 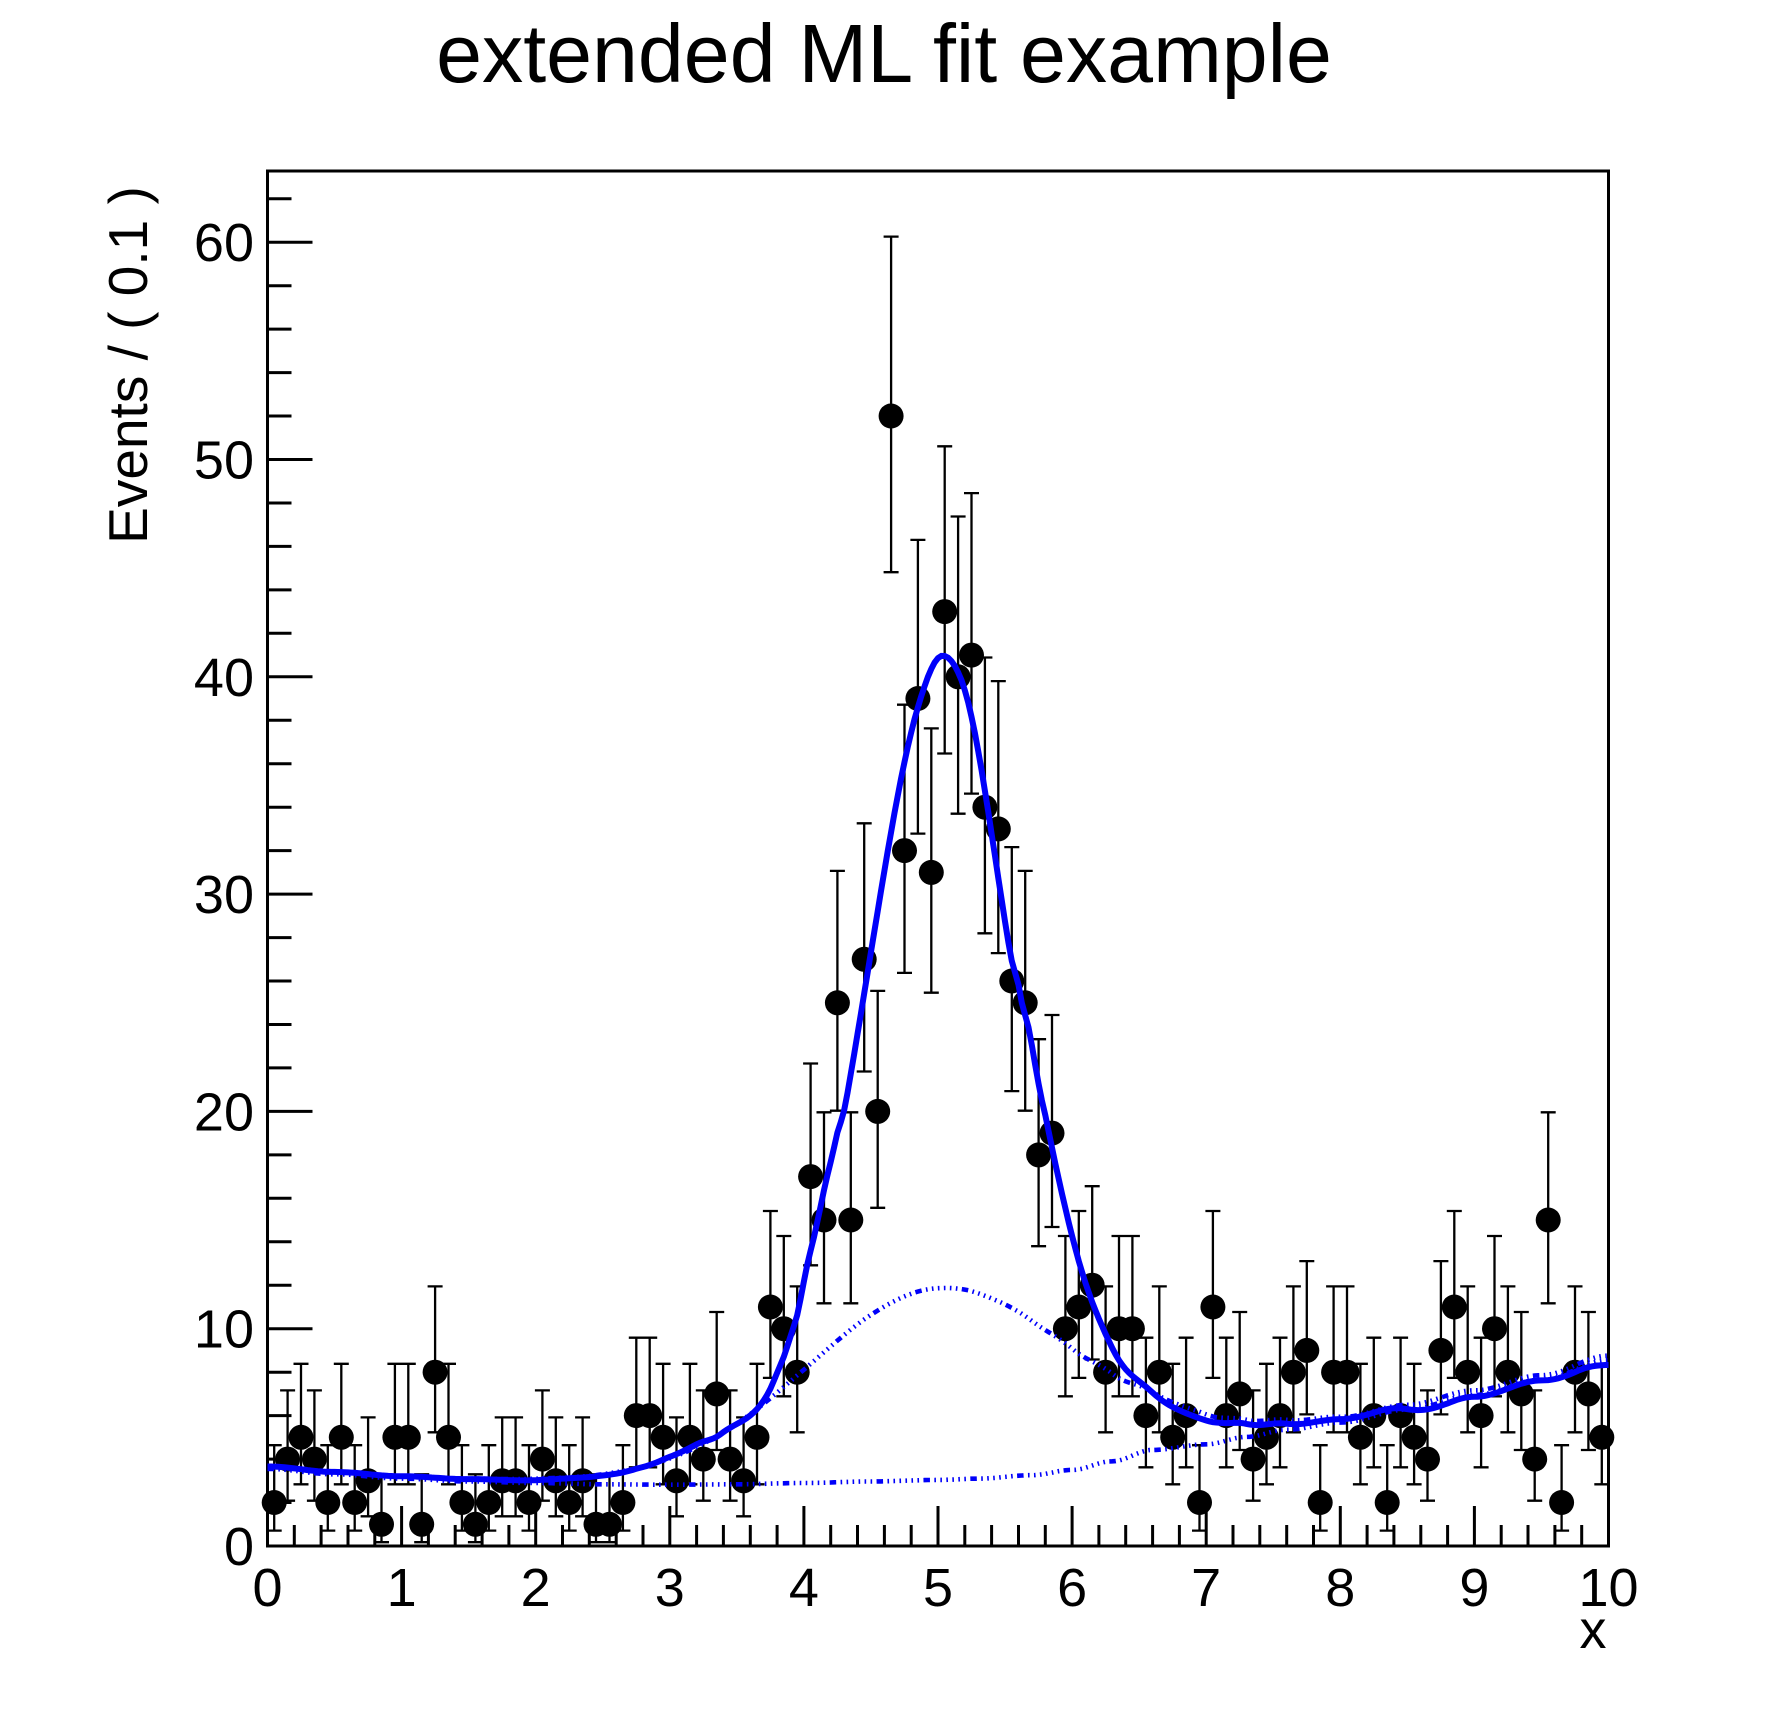 What do you see at coordinates (884, 54) in the screenshot?
I see `svg-text: extended ML fit example` at bounding box center [884, 54].